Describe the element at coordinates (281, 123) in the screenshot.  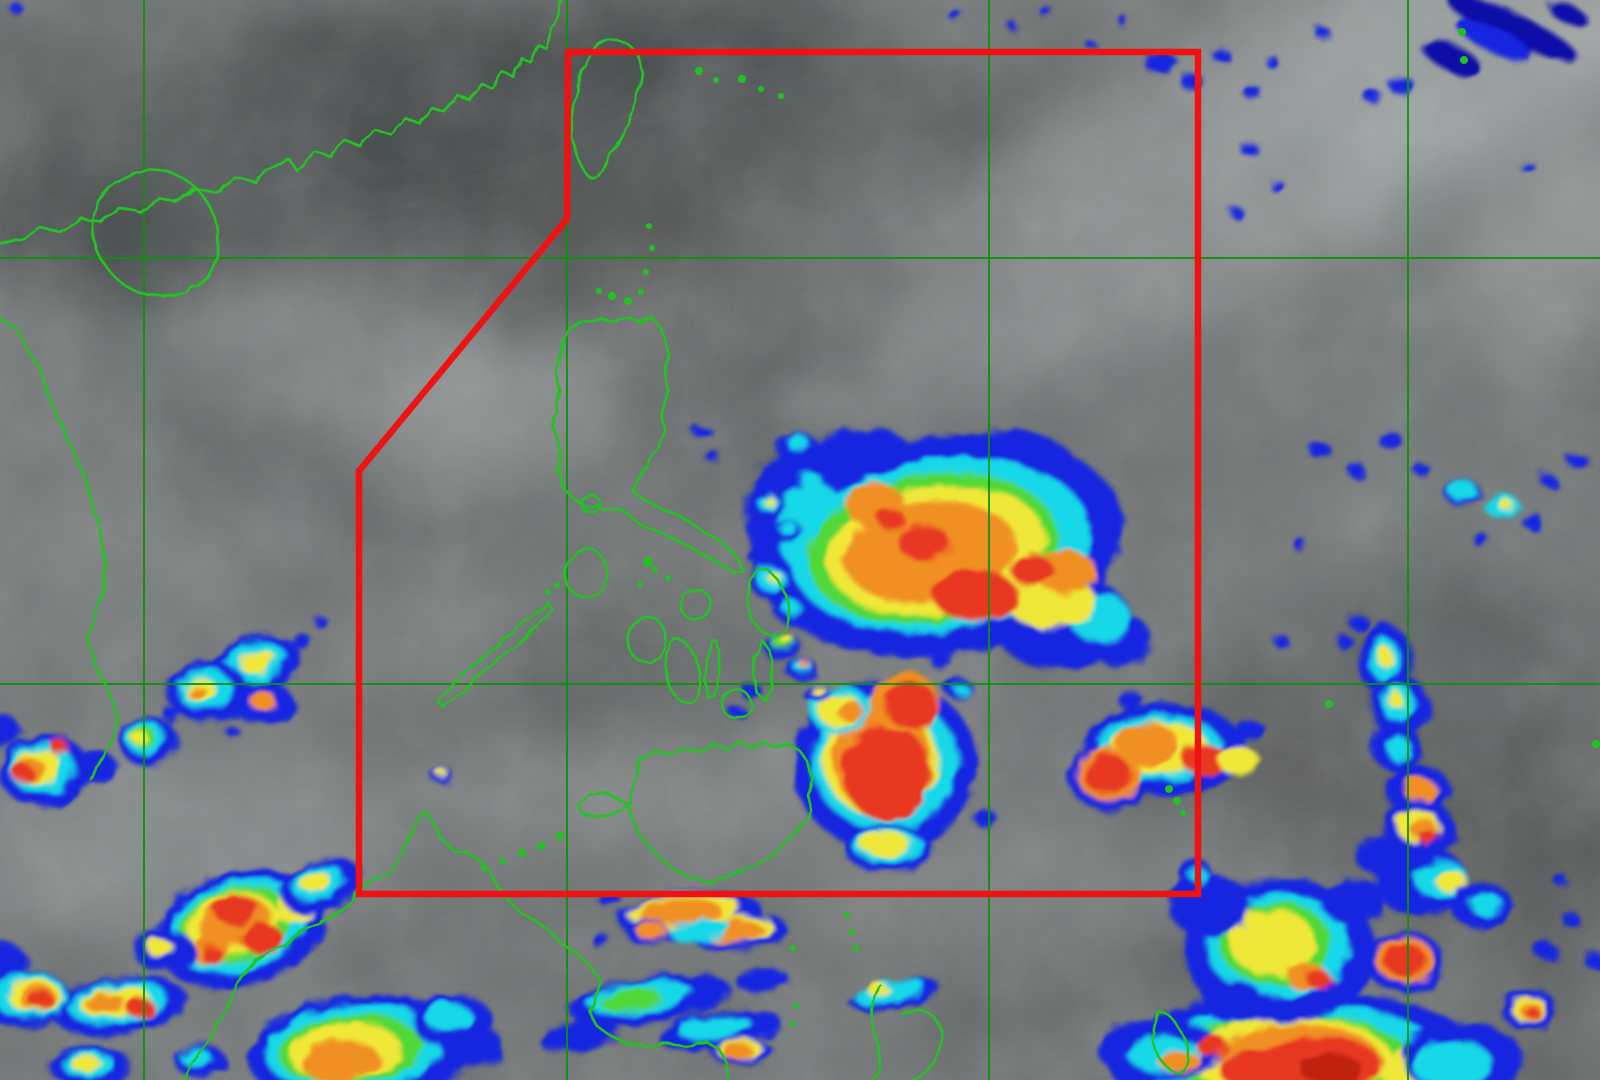
I see `coastline-south-china-coast` at that location.